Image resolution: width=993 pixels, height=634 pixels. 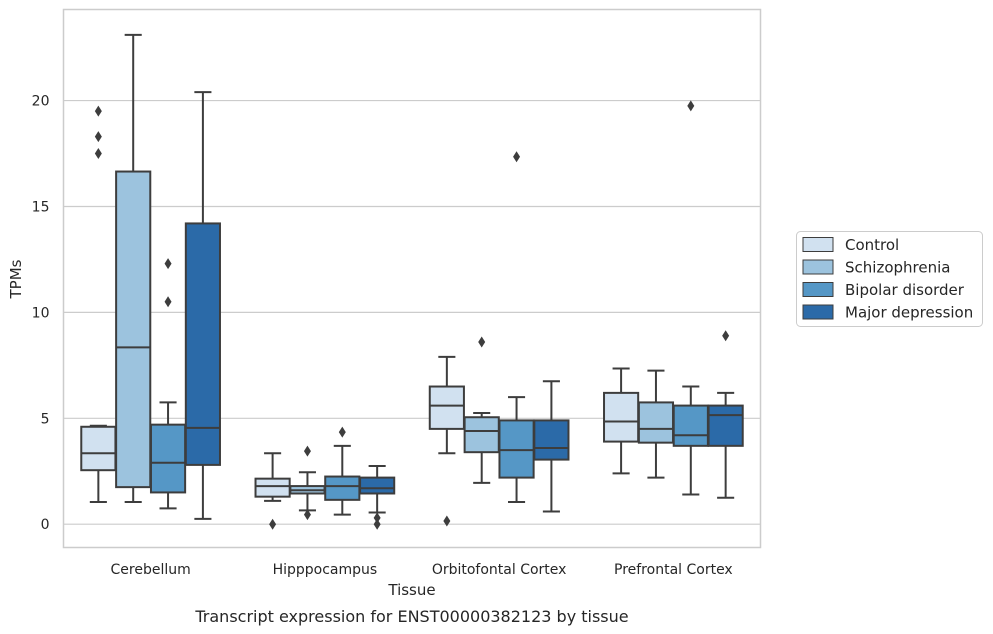 I want to click on y-tick-label: 15, so click(x=41, y=207).